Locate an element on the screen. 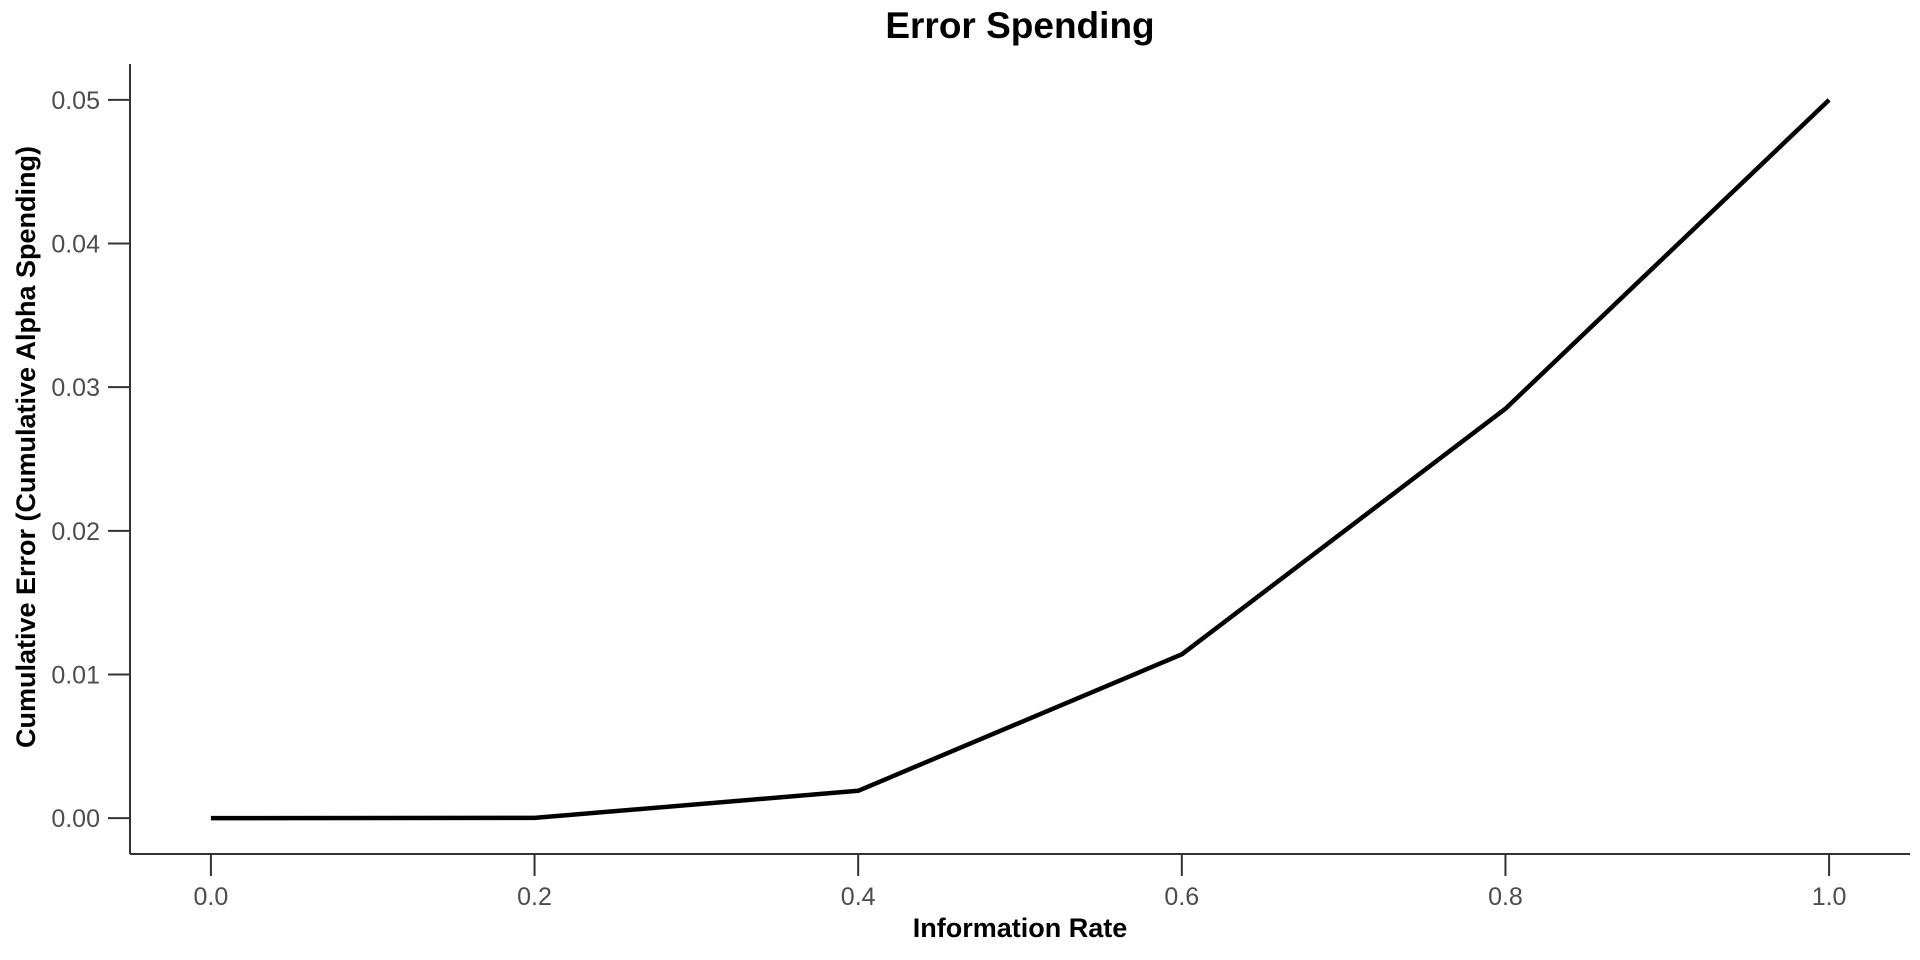 The height and width of the screenshot is (960, 1920). y-tick-label: 0.01 is located at coordinates (75, 675).